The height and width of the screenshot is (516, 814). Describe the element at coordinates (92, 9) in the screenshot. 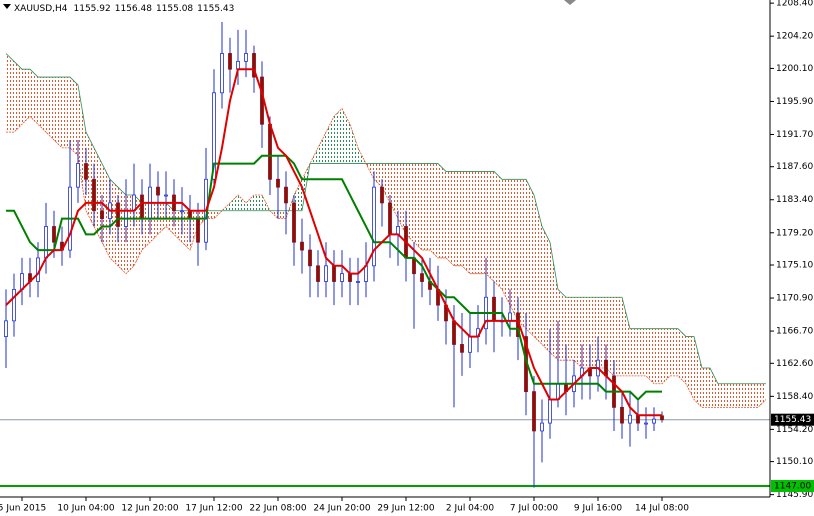

I see `header-open: 1155.92` at that location.